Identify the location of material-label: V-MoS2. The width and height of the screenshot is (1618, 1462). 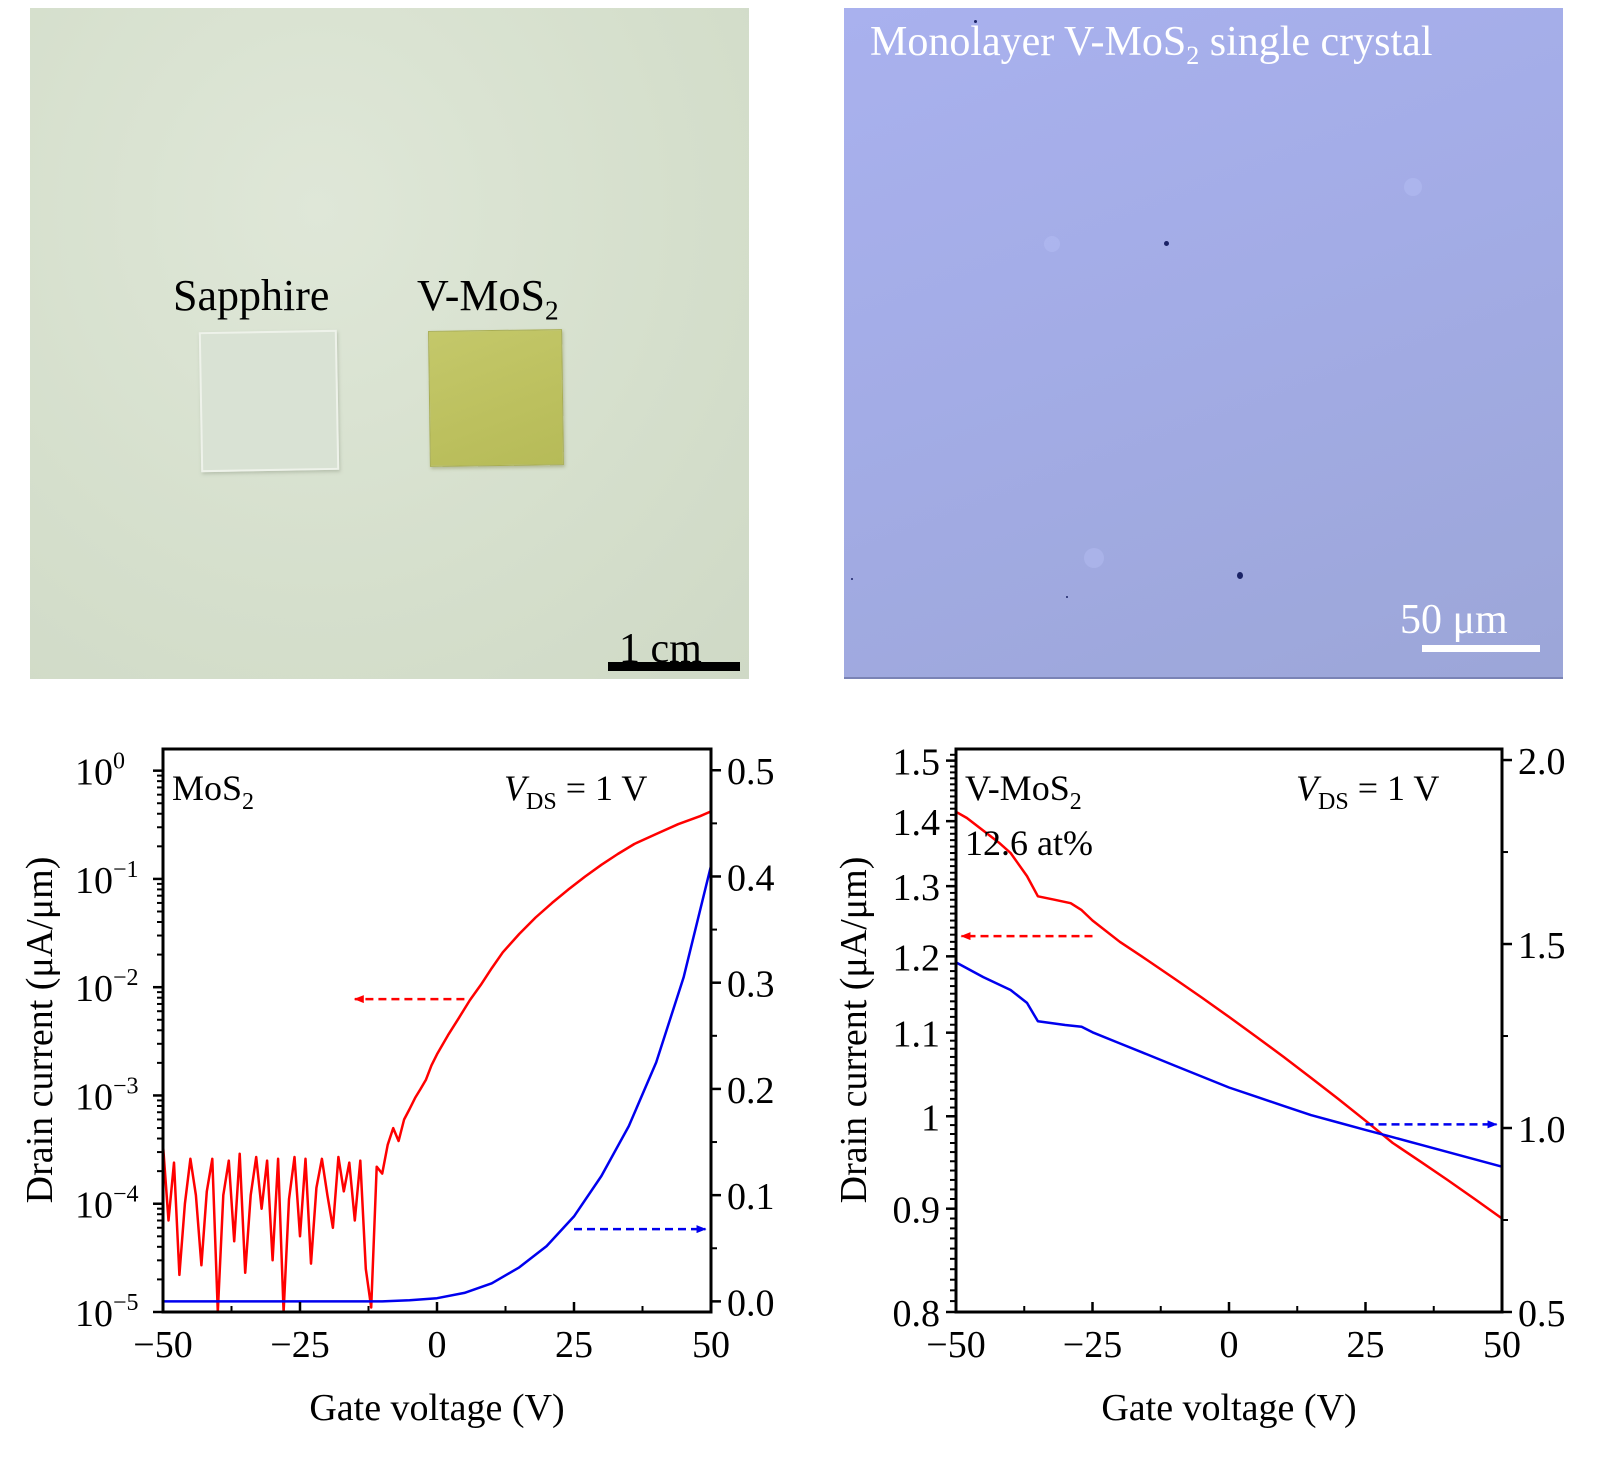
(1023, 791).